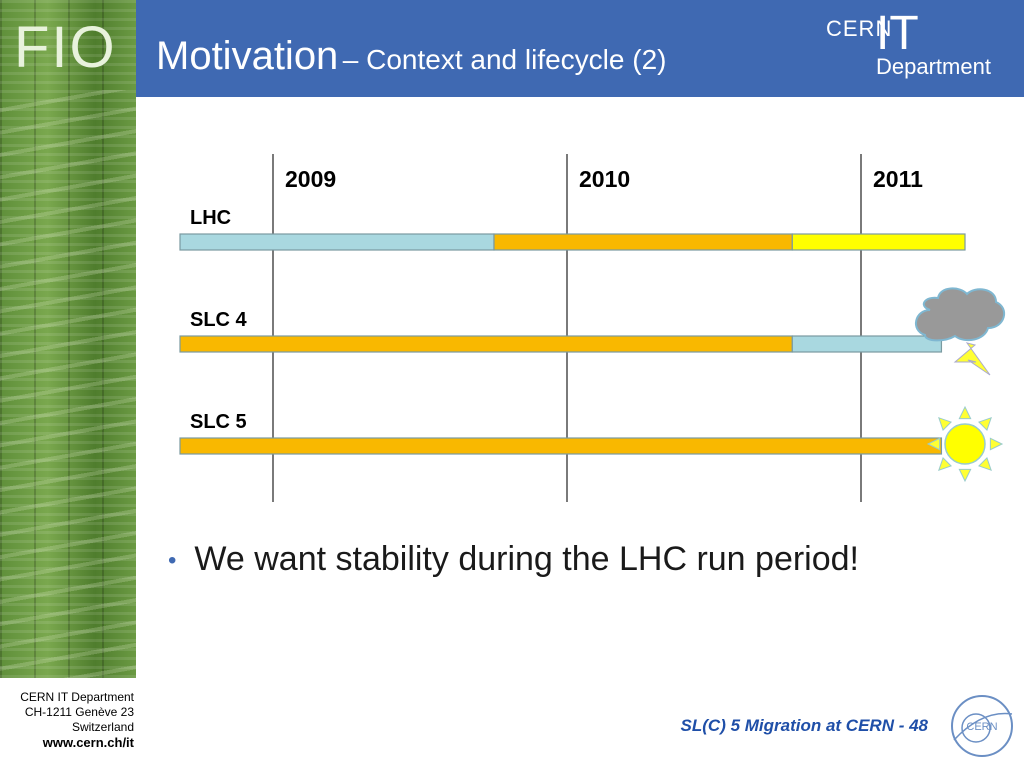 The image size is (1024, 768). What do you see at coordinates (561, 331) in the screenshot?
I see `timeline-row: SLC 4` at bounding box center [561, 331].